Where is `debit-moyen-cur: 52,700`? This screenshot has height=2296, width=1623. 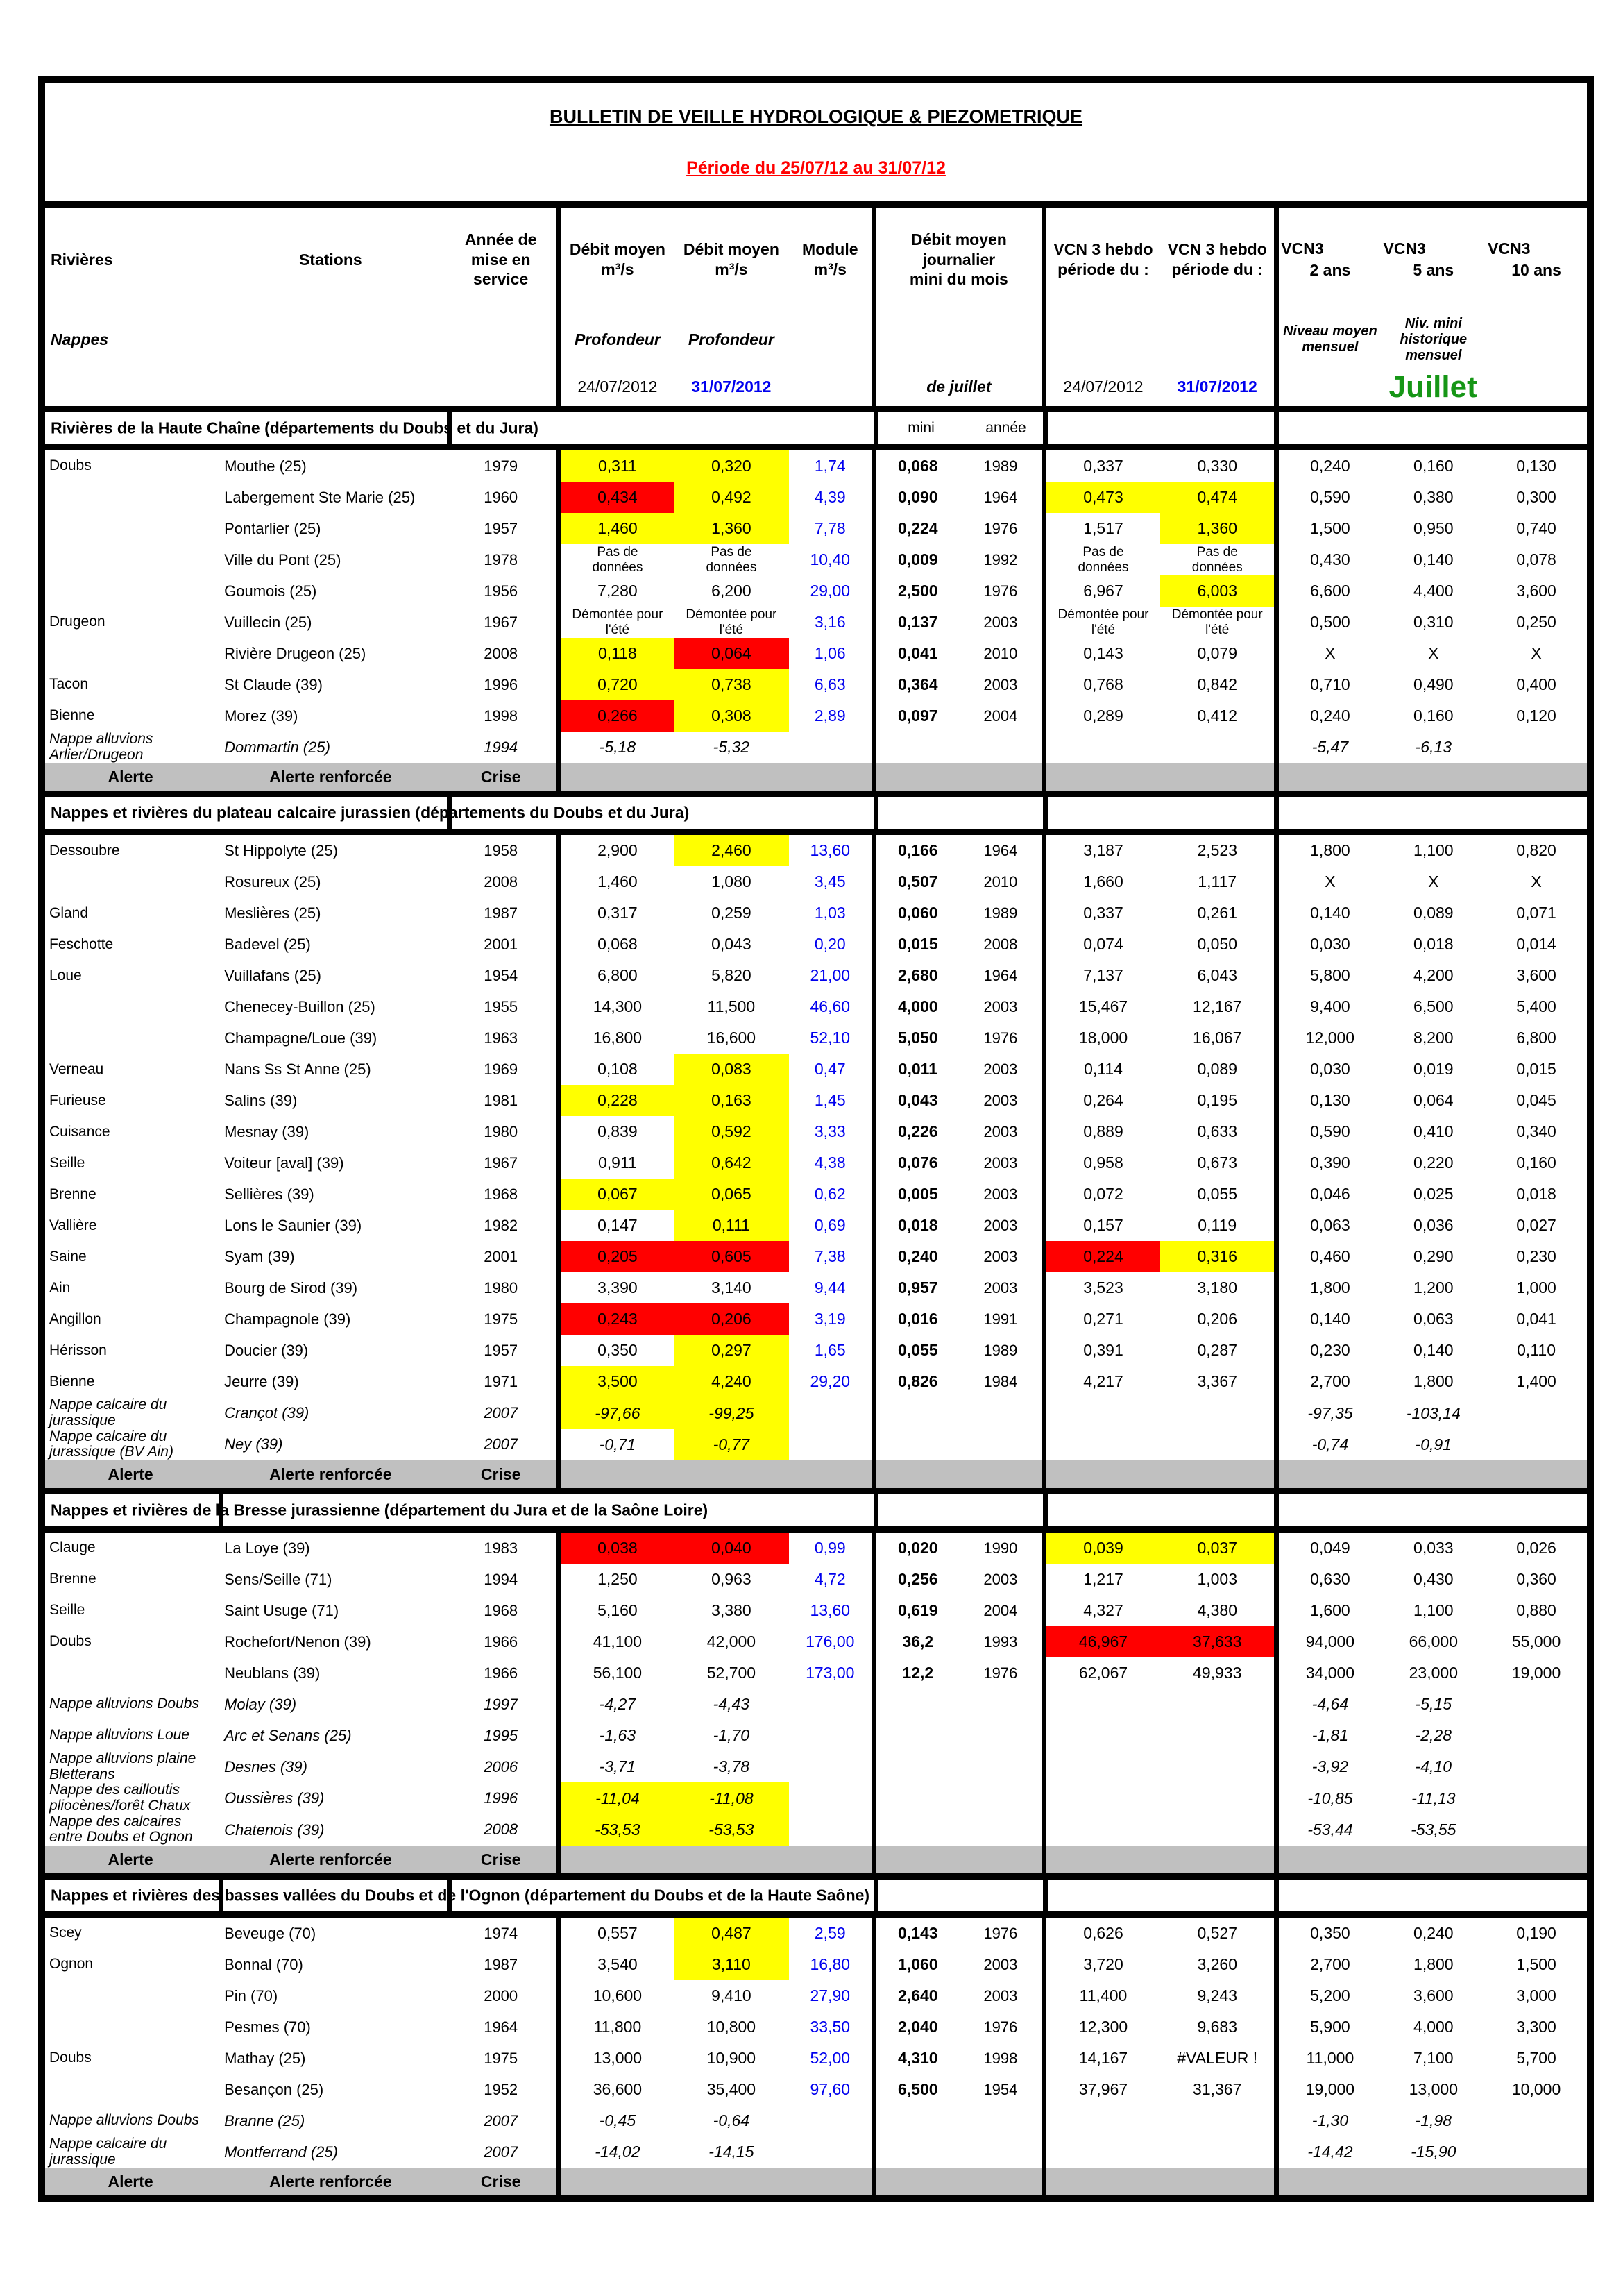
debit-moyen-cur: 52,700 is located at coordinates (731, 1673).